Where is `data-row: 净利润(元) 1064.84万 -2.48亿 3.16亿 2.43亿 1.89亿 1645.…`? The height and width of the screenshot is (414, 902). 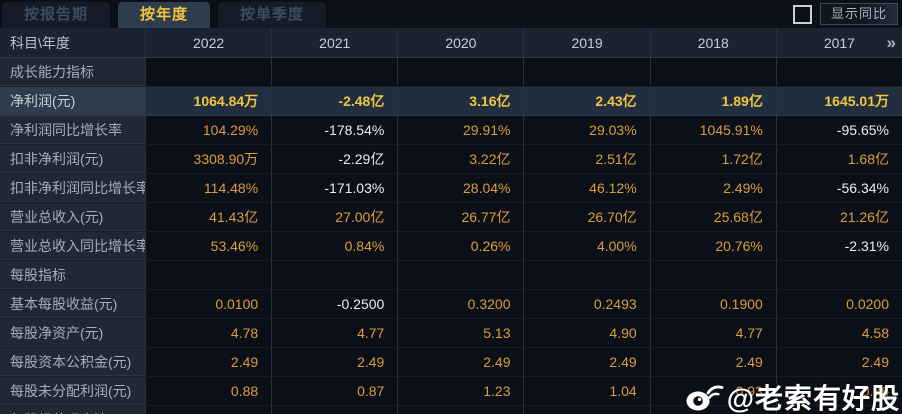 data-row: 净利润(元) 1064.84万 -2.48亿 3.16亿 2.43亿 1.89亿 1645.… is located at coordinates (451, 101).